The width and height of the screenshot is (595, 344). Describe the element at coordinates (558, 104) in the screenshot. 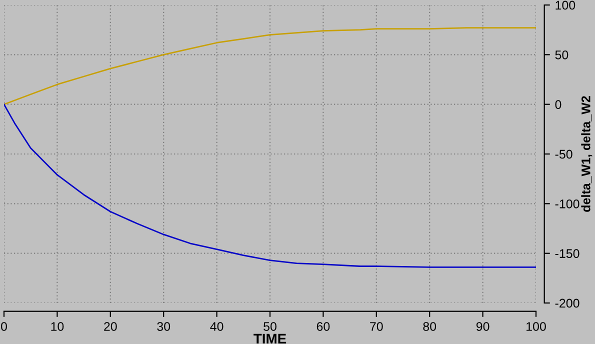

I see `y-tick-label: 0` at that location.